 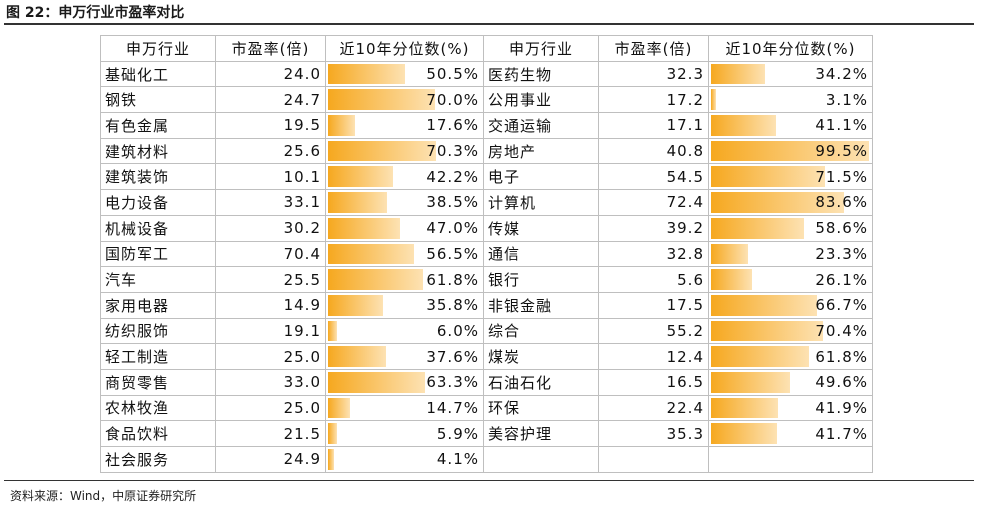 I want to click on percentile-cell: 41.9%, so click(x=790, y=408).